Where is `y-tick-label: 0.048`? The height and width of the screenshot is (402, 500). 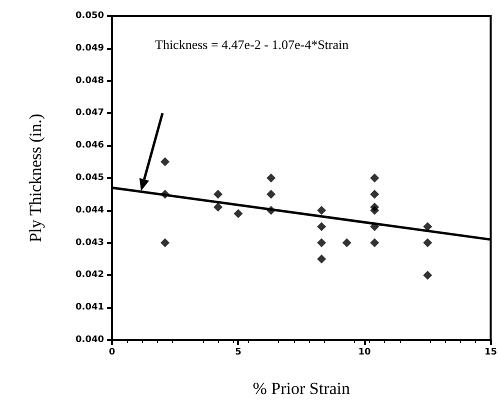
y-tick-label: 0.048 is located at coordinates (90, 81).